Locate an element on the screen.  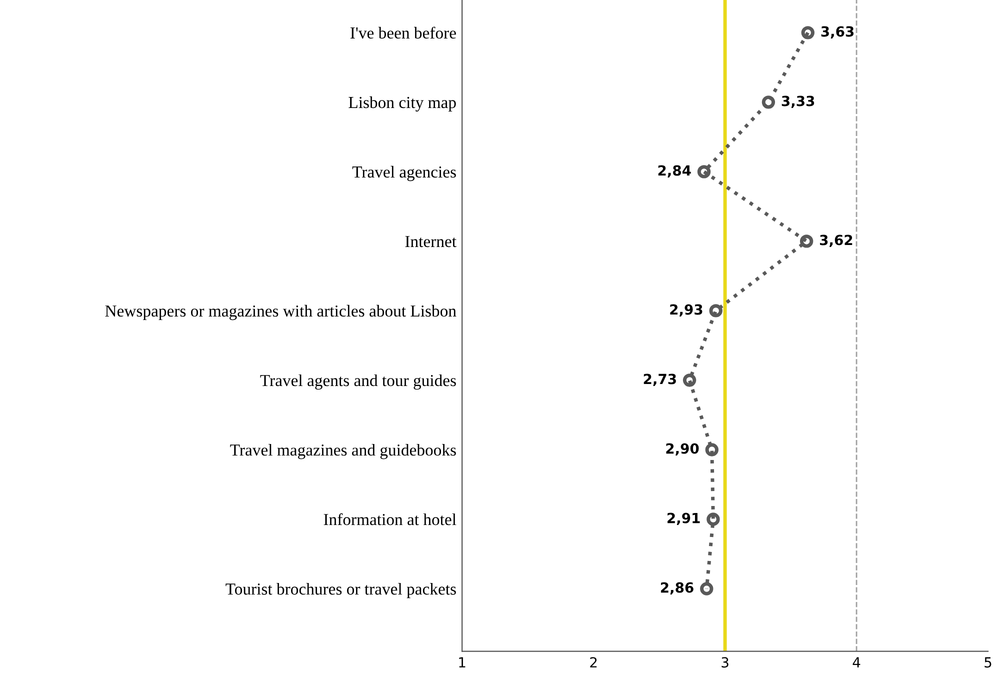
y-tick-label: Tourist brochures or travel packets is located at coordinates (341, 590).